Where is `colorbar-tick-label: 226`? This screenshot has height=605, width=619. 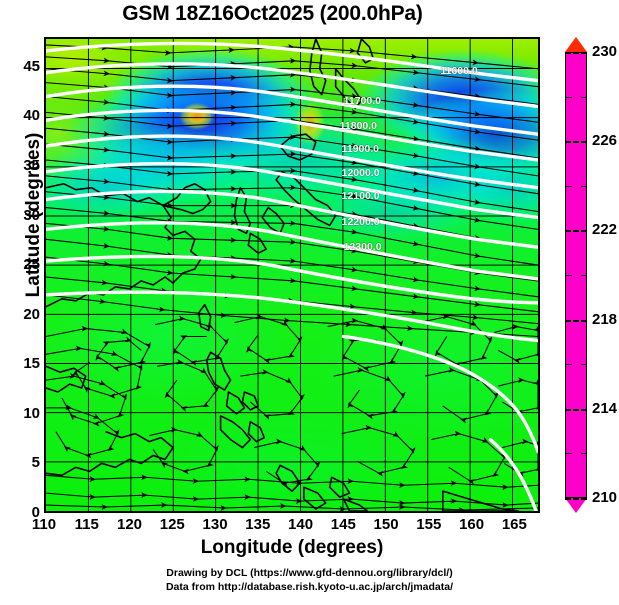
colorbar-tick-label: 226 is located at coordinates (605, 141).